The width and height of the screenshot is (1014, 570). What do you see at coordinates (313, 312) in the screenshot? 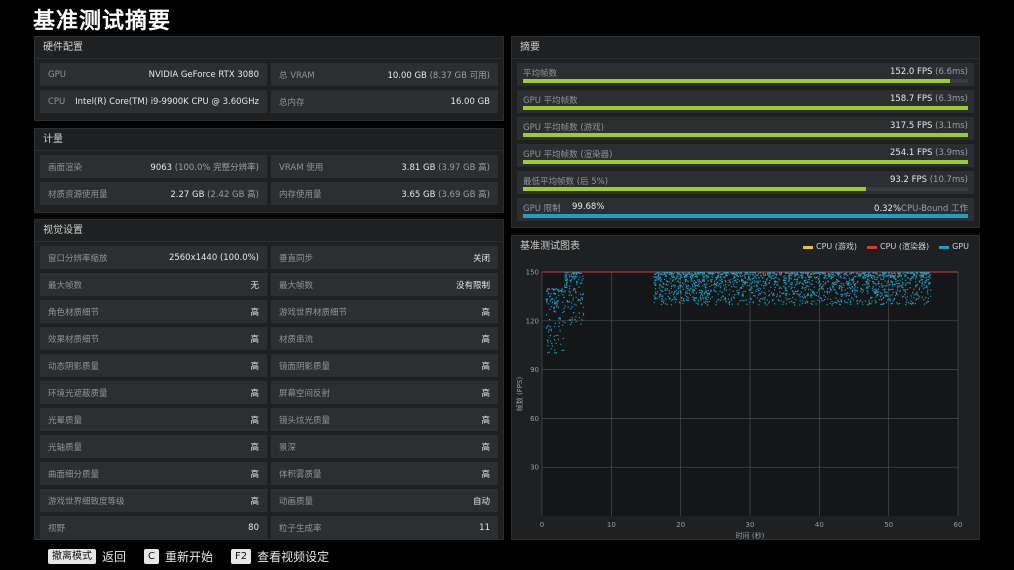
I see `setting-label: 游戏世界材质细节` at bounding box center [313, 312].